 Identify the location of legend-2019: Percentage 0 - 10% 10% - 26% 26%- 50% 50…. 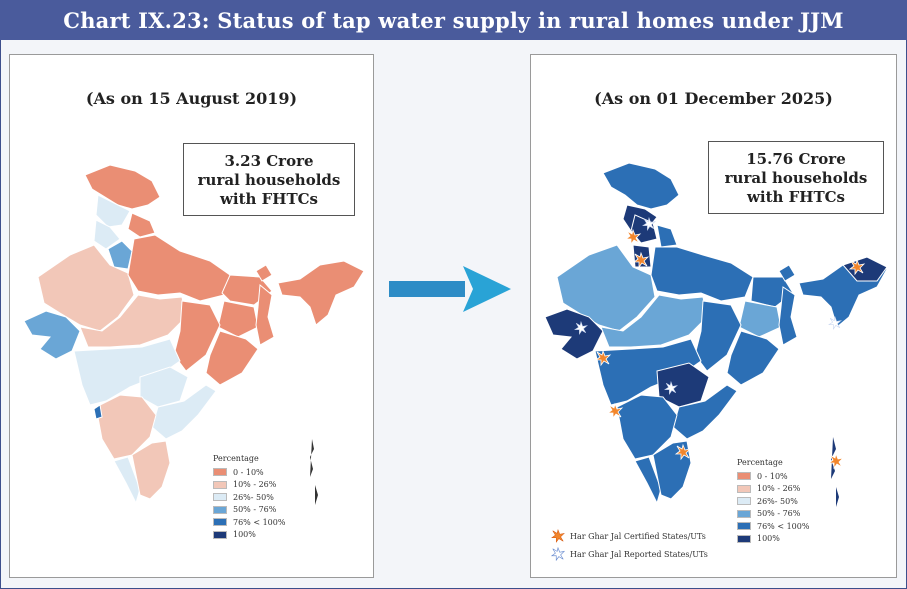
(249, 497).